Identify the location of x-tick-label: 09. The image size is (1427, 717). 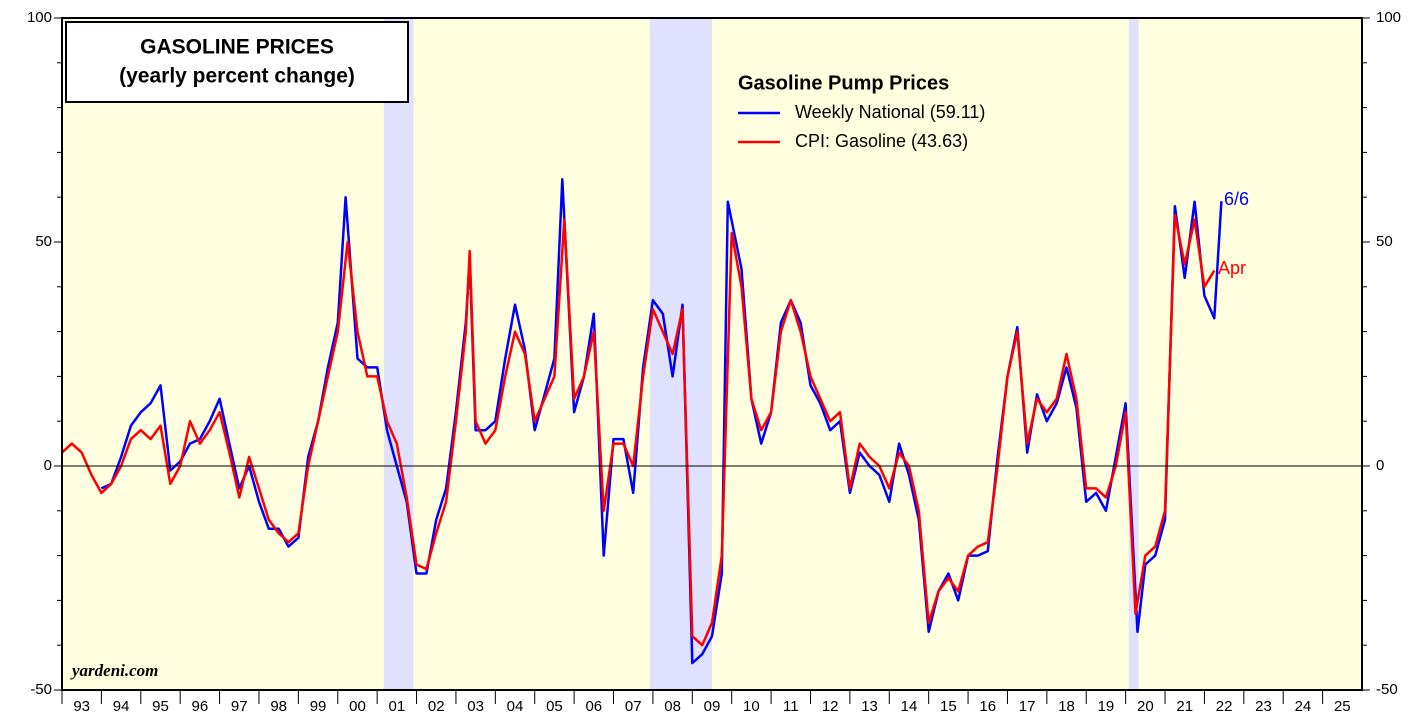
(712, 706).